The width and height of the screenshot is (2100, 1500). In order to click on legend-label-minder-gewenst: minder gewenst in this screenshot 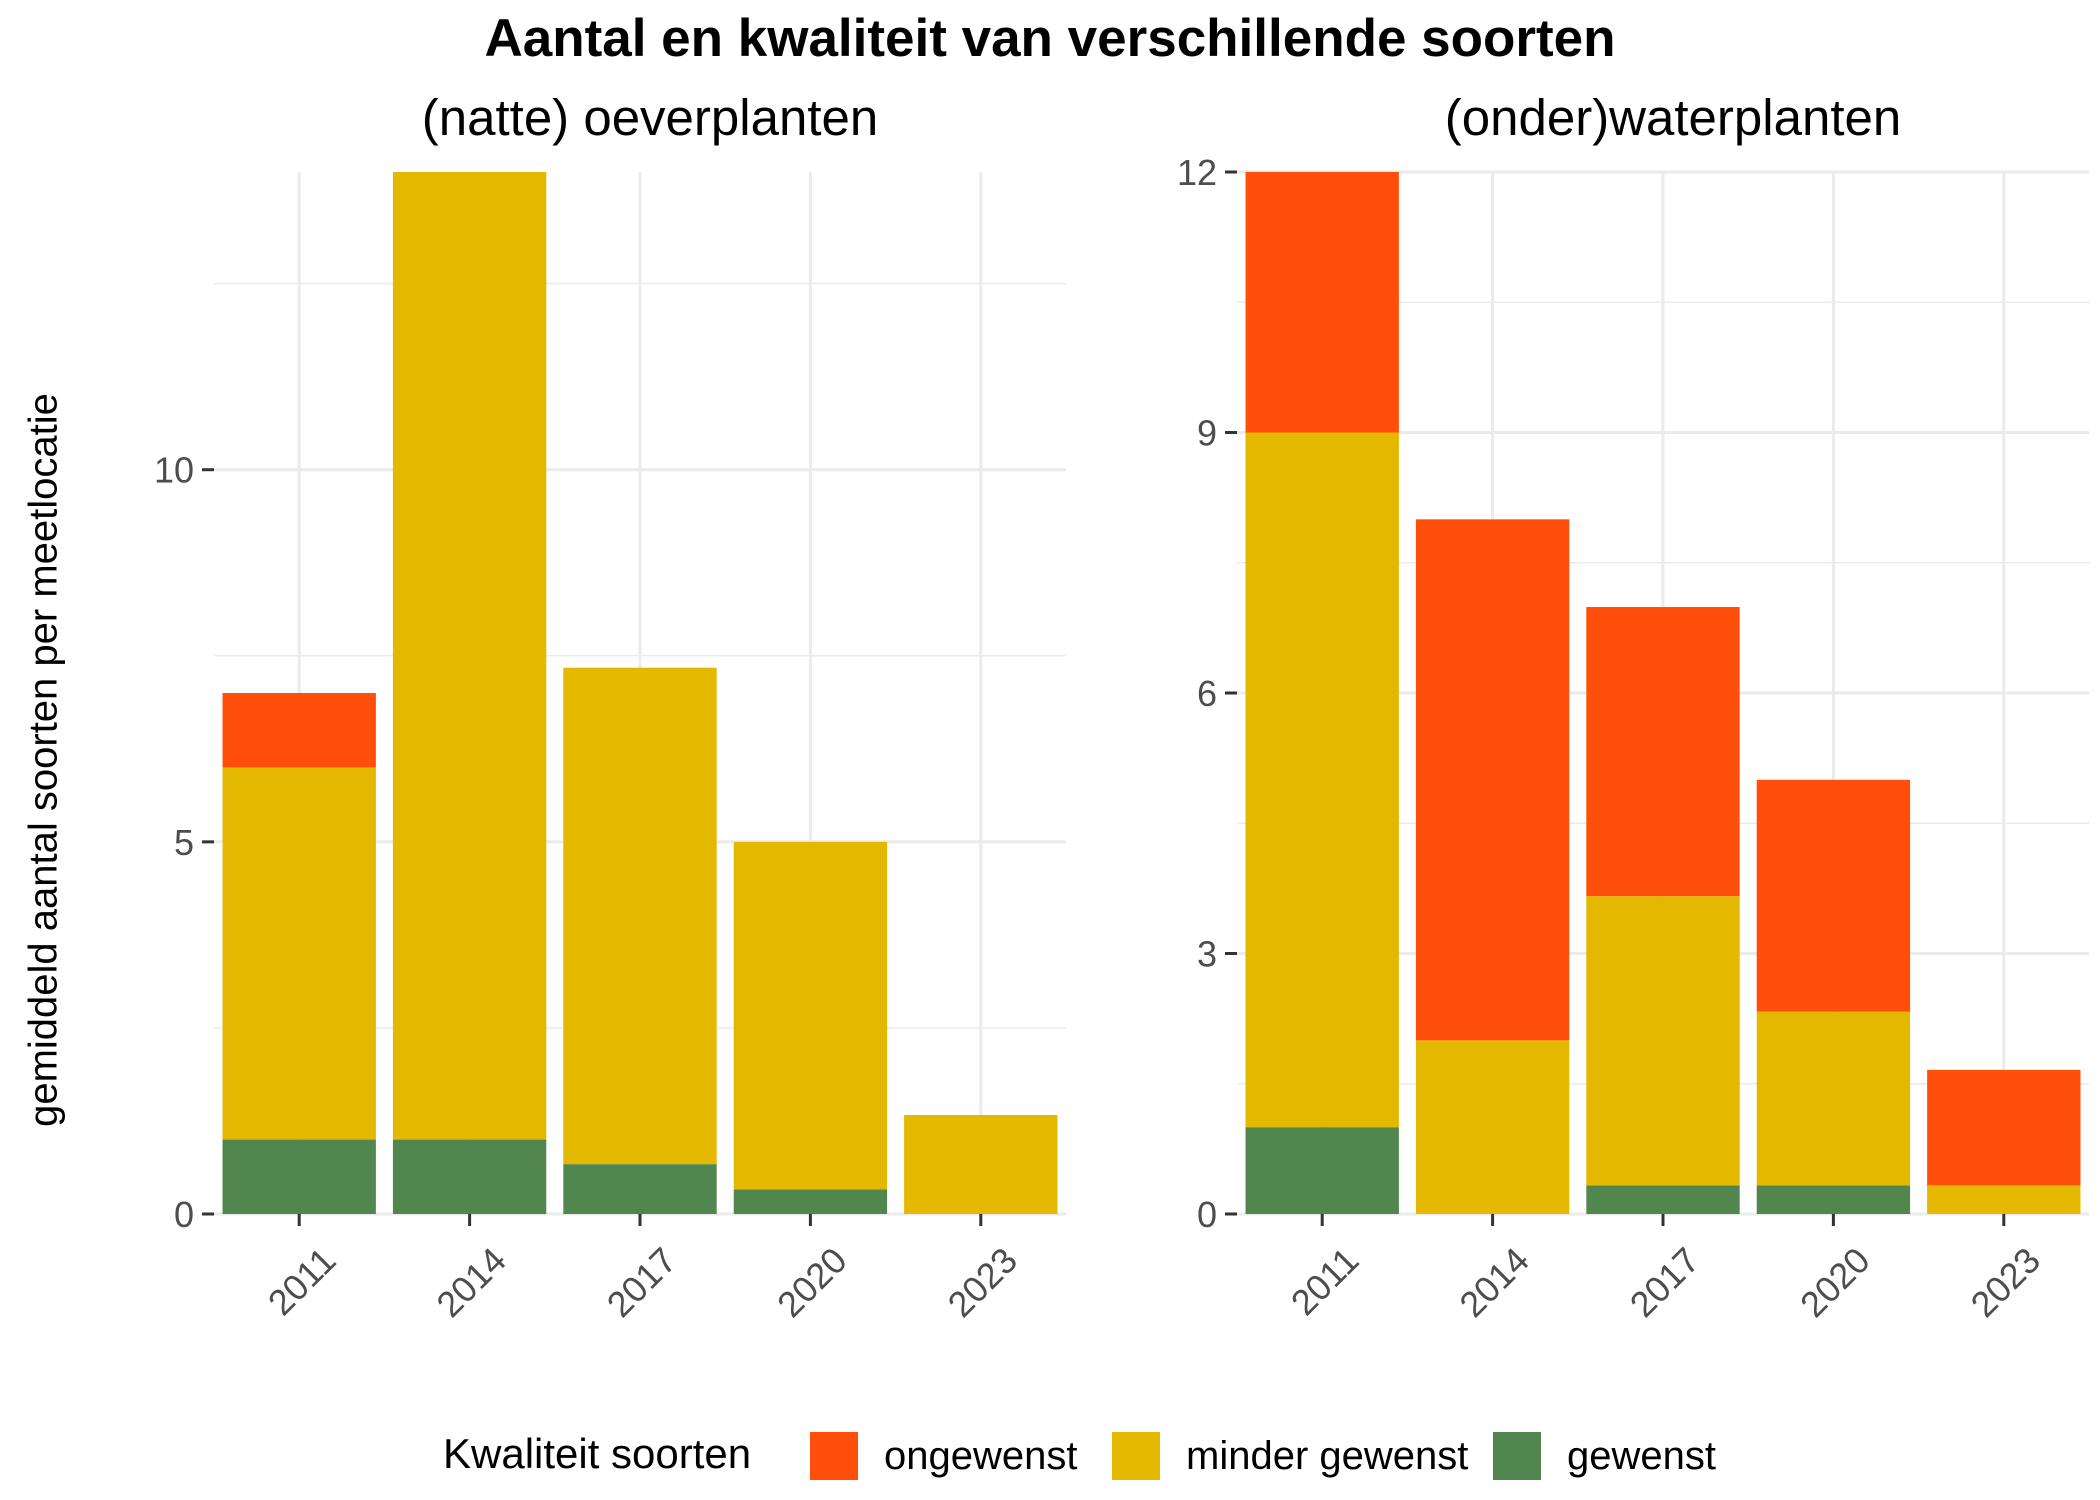, I will do `click(1327, 1456)`.